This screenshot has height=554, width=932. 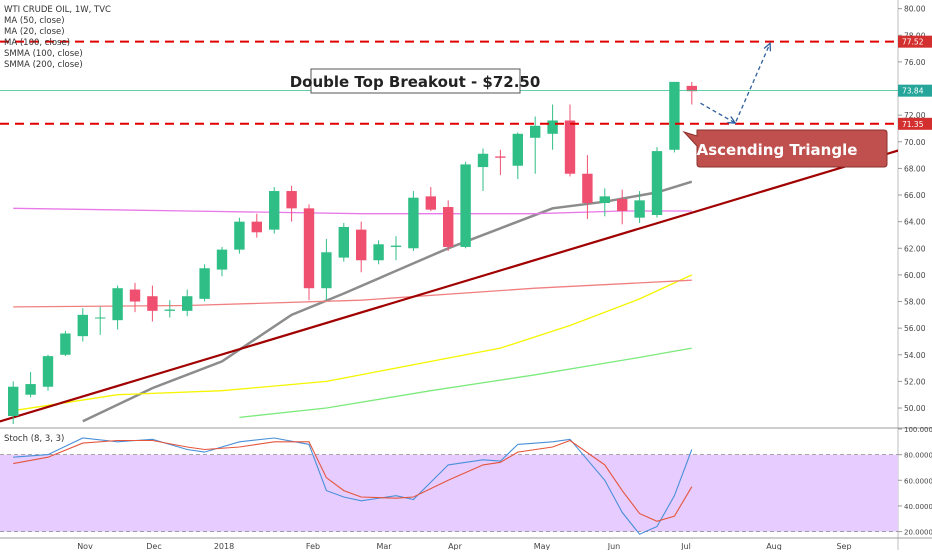 What do you see at coordinates (43, 65) in the screenshot?
I see `legend-smma200: SMMA (200, close)` at bounding box center [43, 65].